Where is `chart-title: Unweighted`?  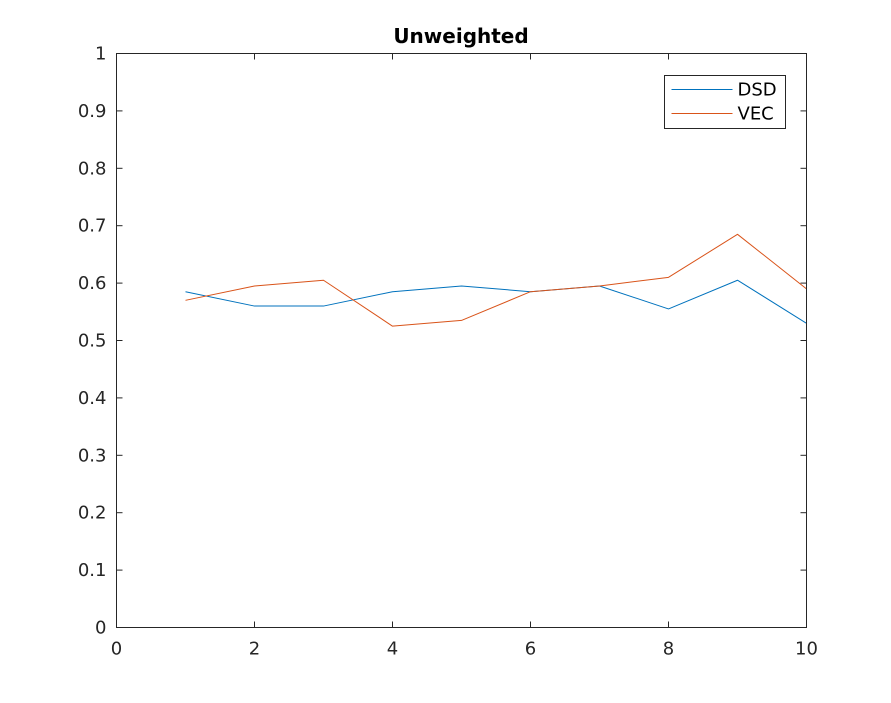 chart-title: Unweighted is located at coordinates (460, 36).